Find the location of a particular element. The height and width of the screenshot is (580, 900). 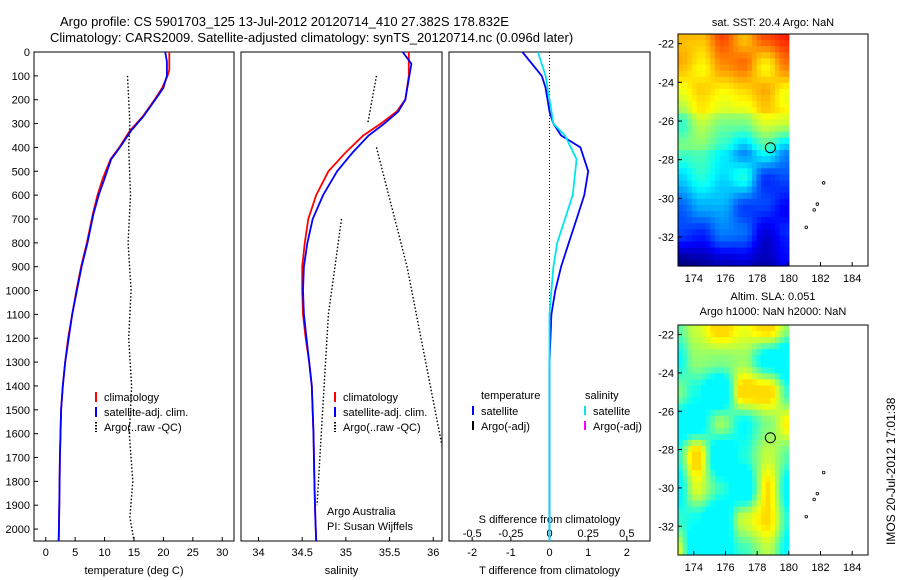

y-tick-label: -32 is located at coordinates (666, 527).